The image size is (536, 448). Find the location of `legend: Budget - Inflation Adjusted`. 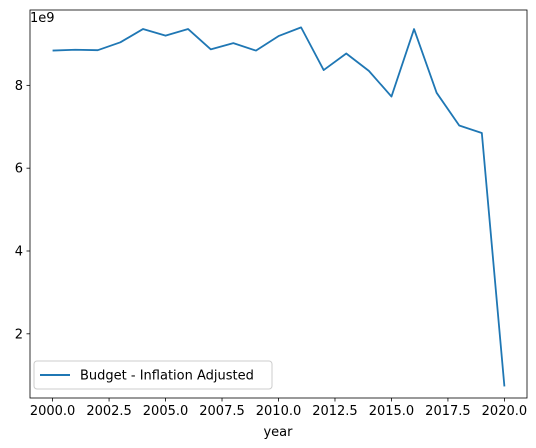

legend: Budget - Inflation Adjusted is located at coordinates (153, 375).